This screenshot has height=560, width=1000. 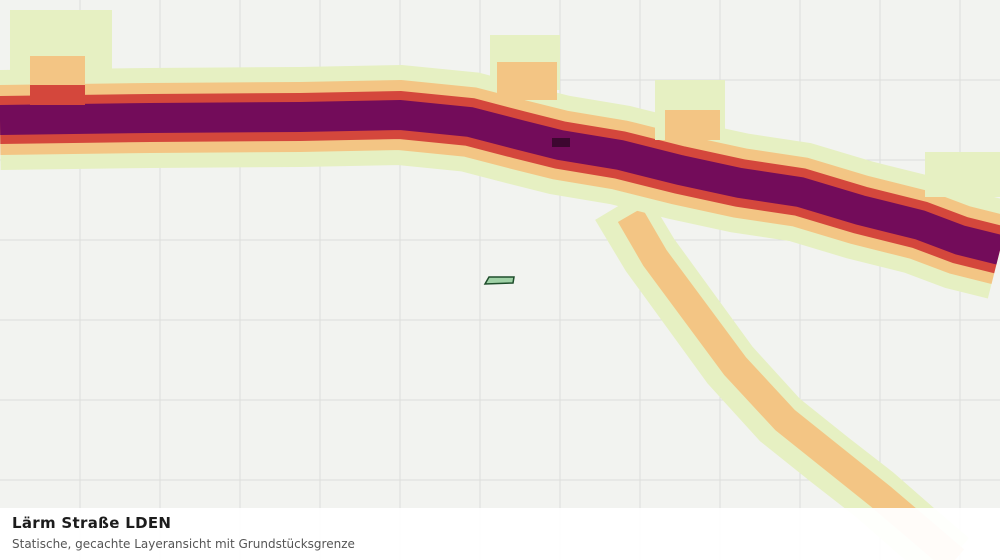 I want to click on noise-zone-high, so click(x=57, y=95).